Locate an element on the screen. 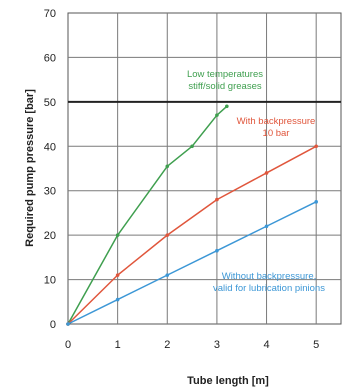  annotation-no_backpressure: valid for lubrication pinions is located at coordinates (269, 288).